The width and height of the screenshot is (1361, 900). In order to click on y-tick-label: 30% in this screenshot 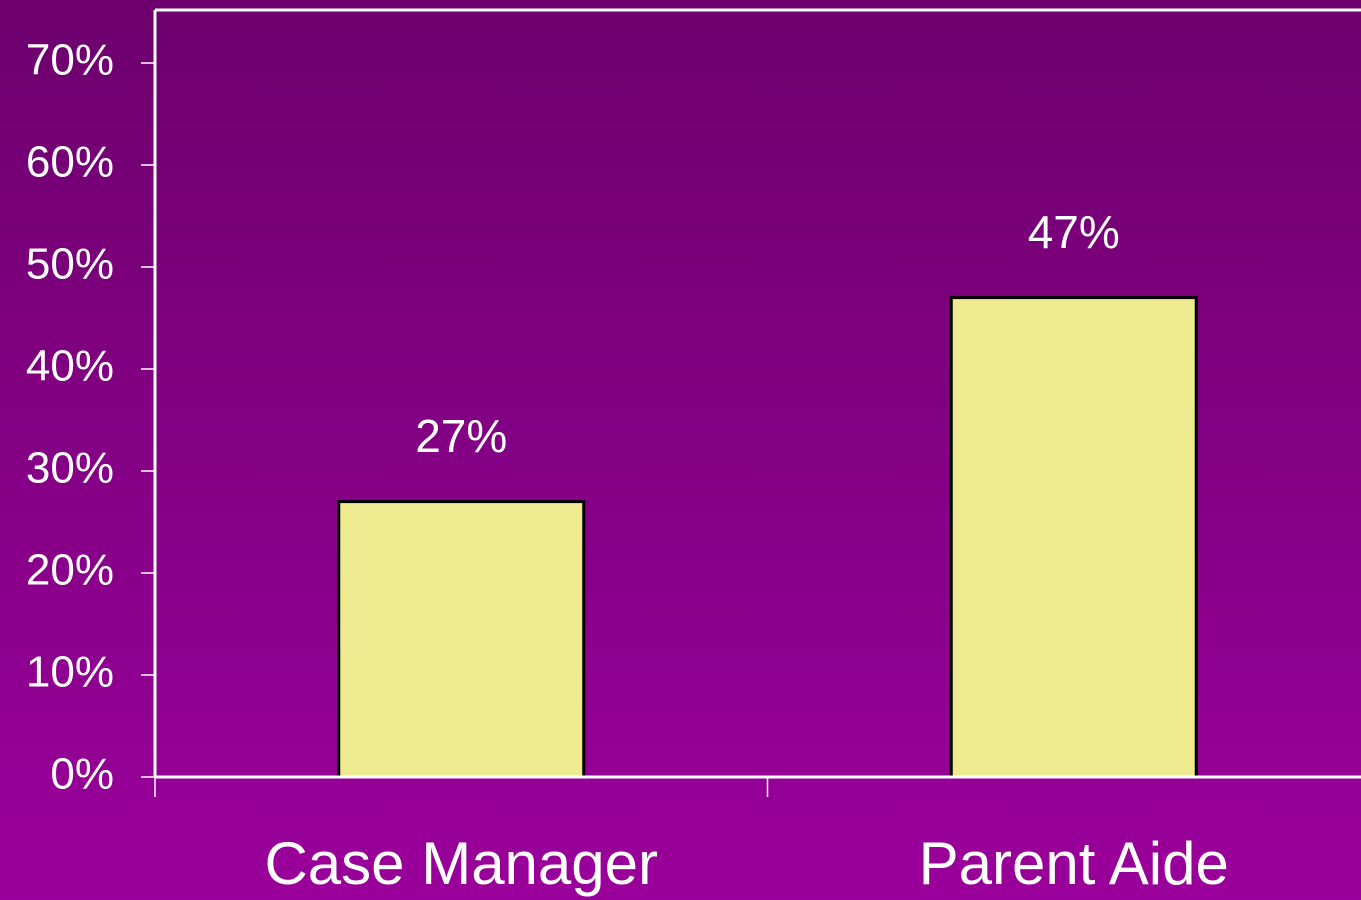, I will do `click(70, 468)`.